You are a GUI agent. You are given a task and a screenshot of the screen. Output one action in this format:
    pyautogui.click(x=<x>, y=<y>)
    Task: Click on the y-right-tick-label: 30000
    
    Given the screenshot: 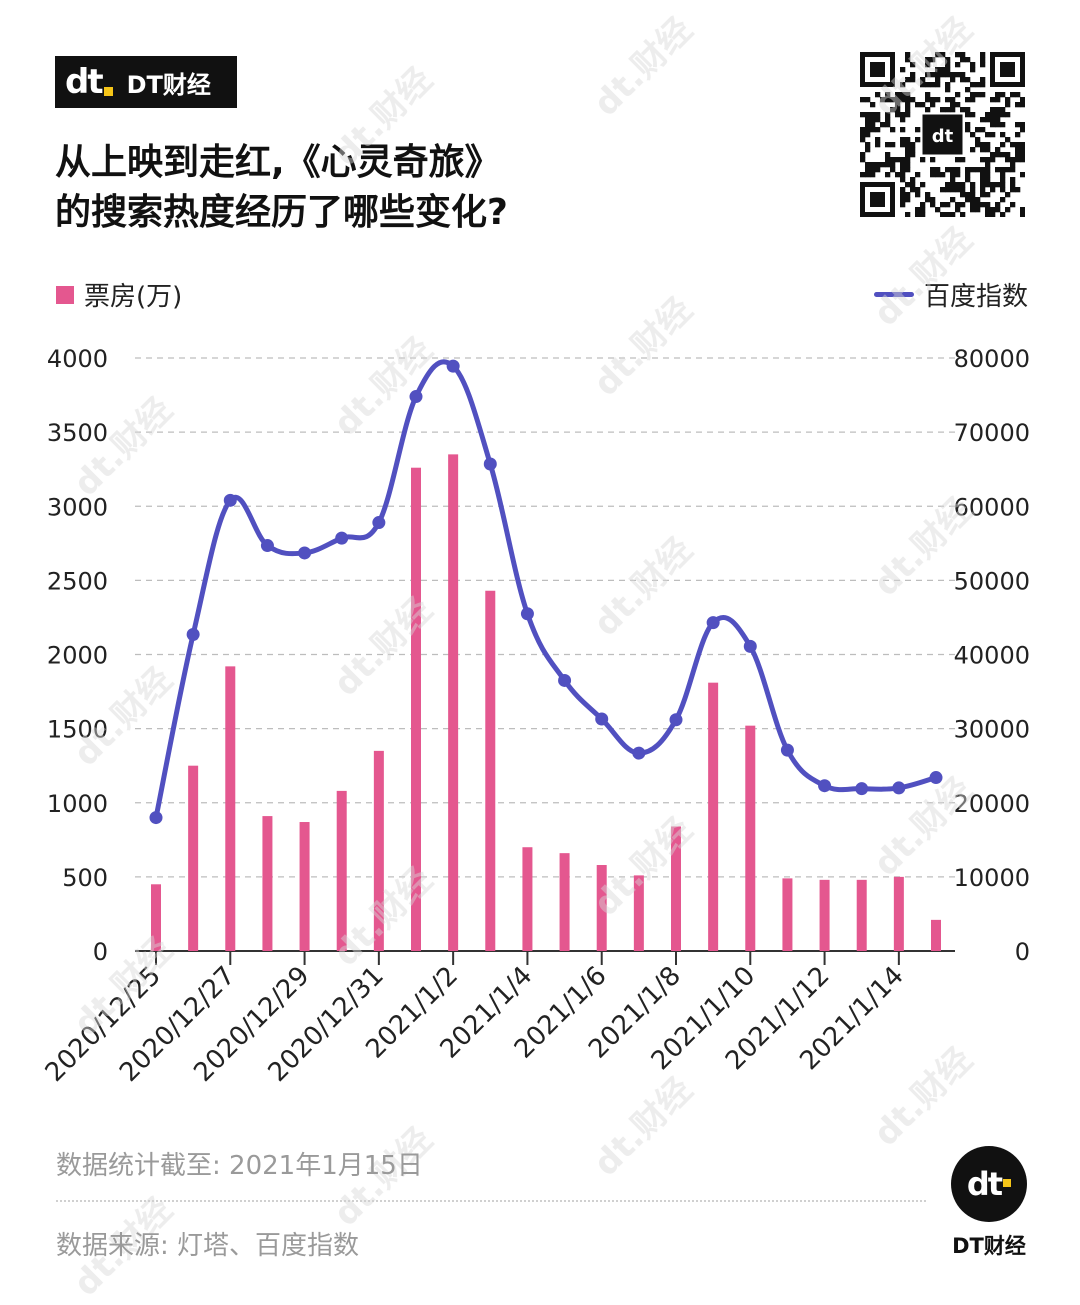 What is the action you would take?
    pyautogui.click(x=992, y=730)
    